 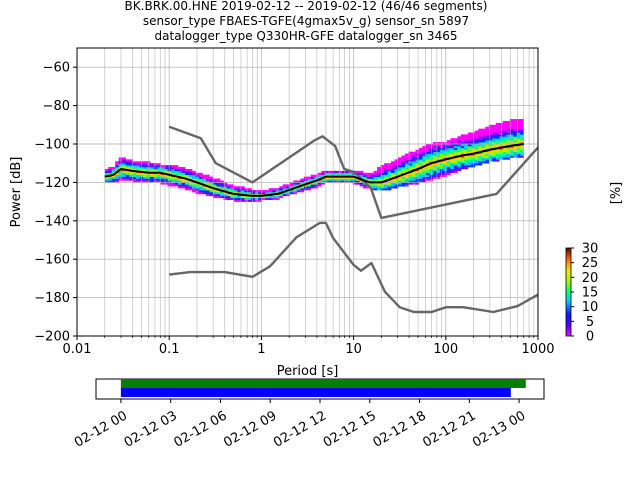 What do you see at coordinates (16, 192) in the screenshot?
I see `y-axis-label: Power [dB]` at bounding box center [16, 192].